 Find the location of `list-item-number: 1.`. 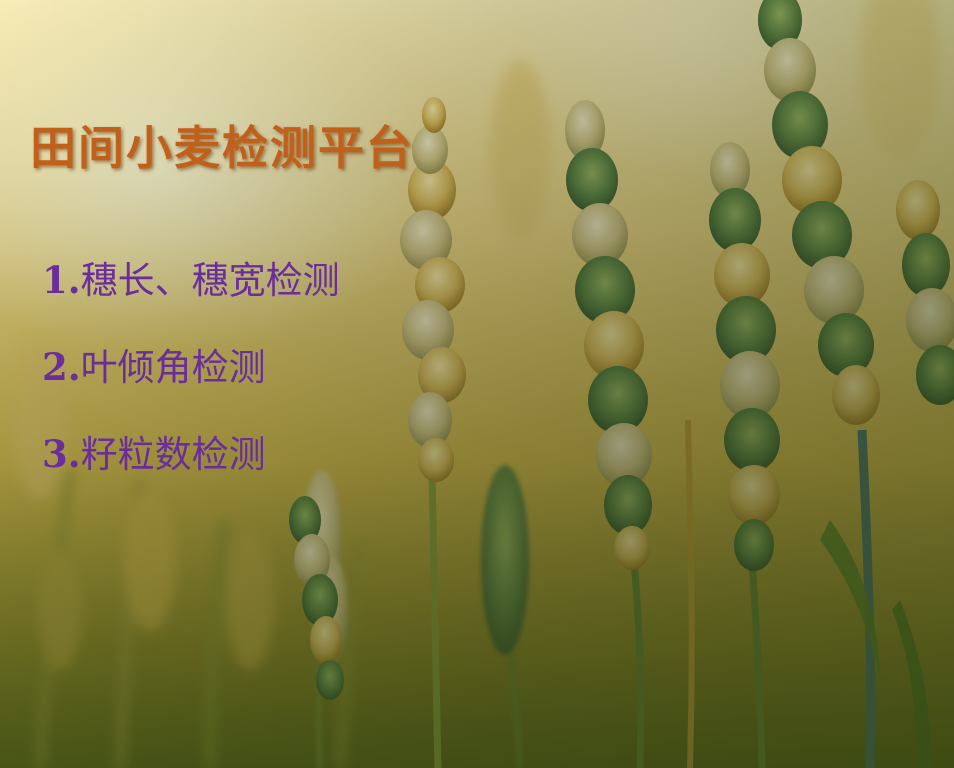

list-item-number: 1. is located at coordinates (61, 280).